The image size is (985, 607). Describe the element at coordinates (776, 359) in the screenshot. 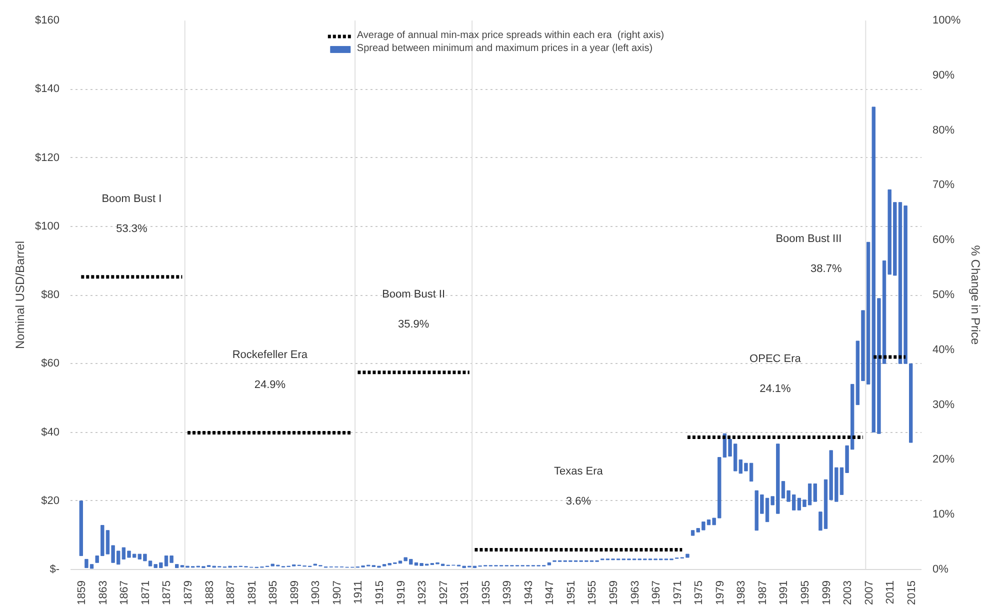

I see `annotation: OPEC Era` at that location.